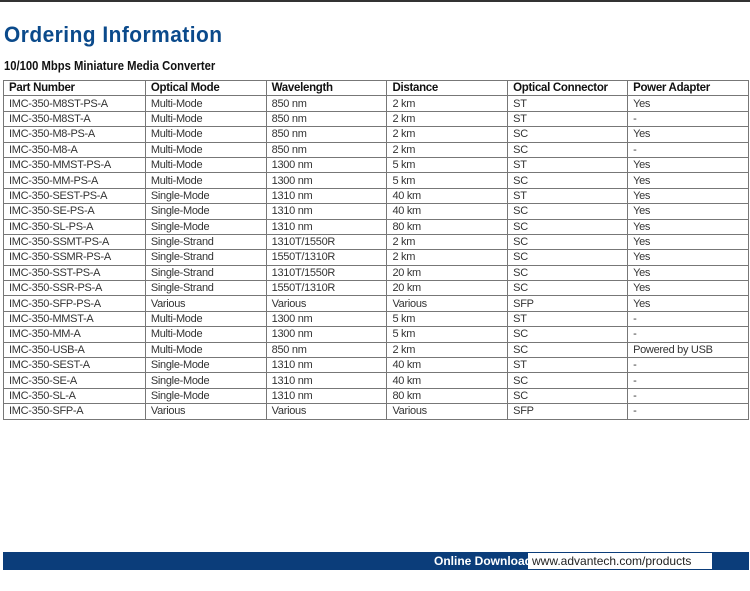  Describe the element at coordinates (568, 303) in the screenshot. I see `table-cell: SFP` at that location.